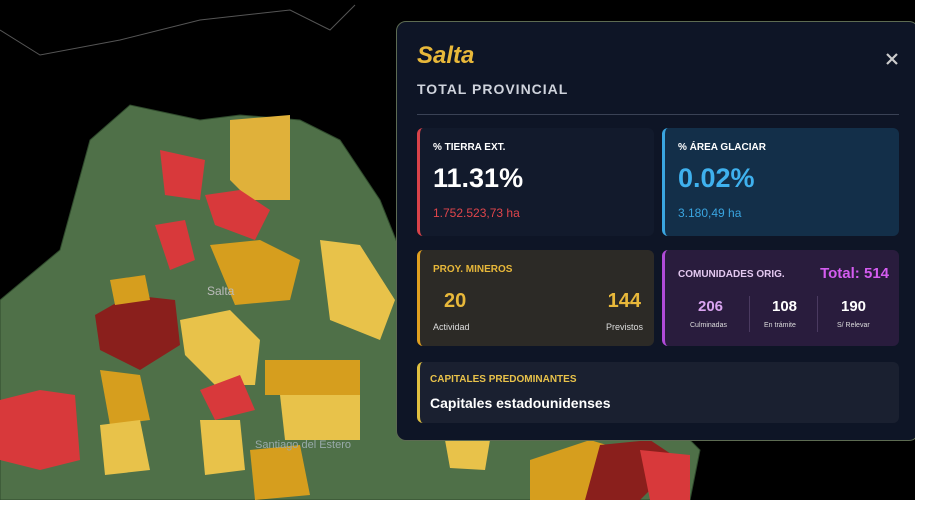  I want to click on stat-label: S/ Relevar, so click(853, 325).